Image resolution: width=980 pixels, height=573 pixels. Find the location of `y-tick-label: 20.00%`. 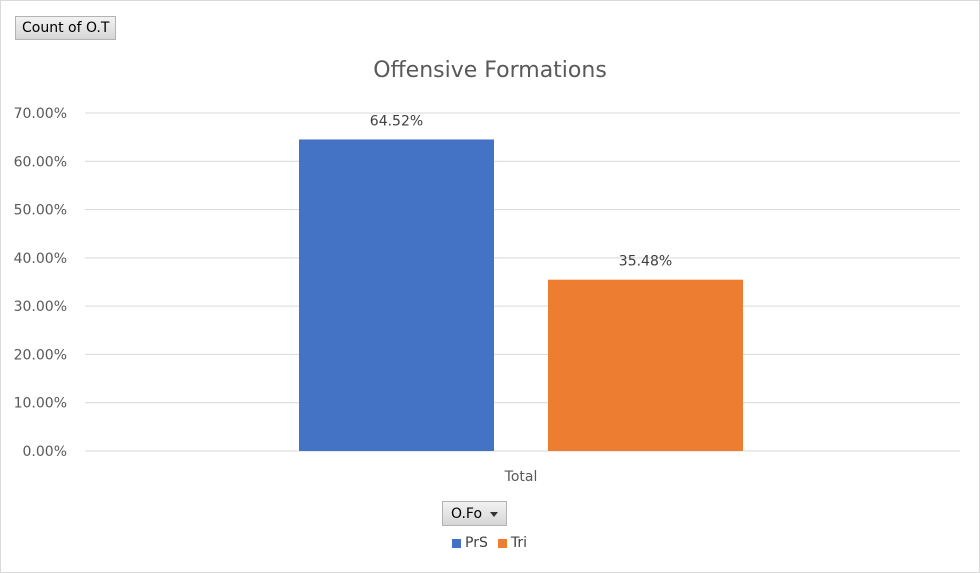

y-tick-label: 20.00% is located at coordinates (40, 355).